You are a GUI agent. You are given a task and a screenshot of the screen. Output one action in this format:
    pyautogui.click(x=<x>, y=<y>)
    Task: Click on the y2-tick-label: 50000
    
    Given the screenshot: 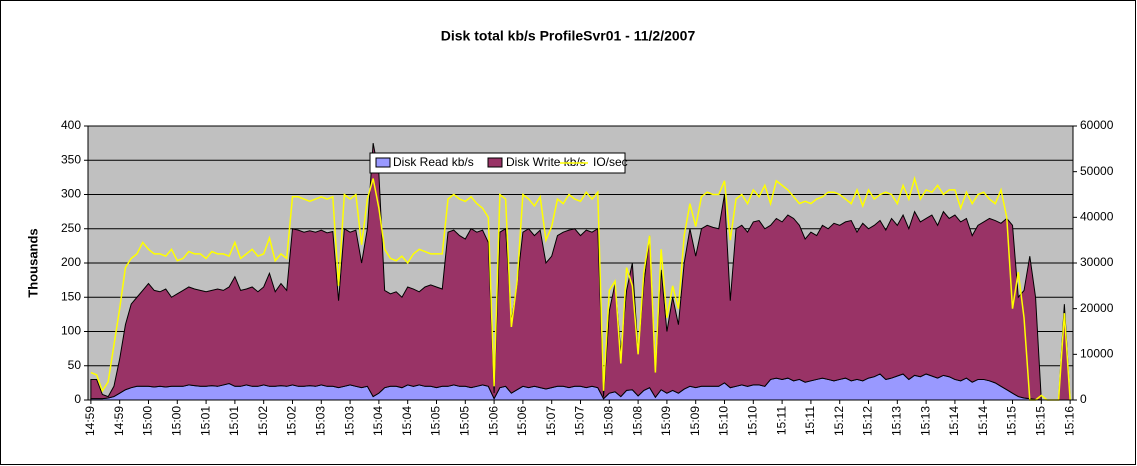 What is the action you would take?
    pyautogui.click(x=1097, y=171)
    